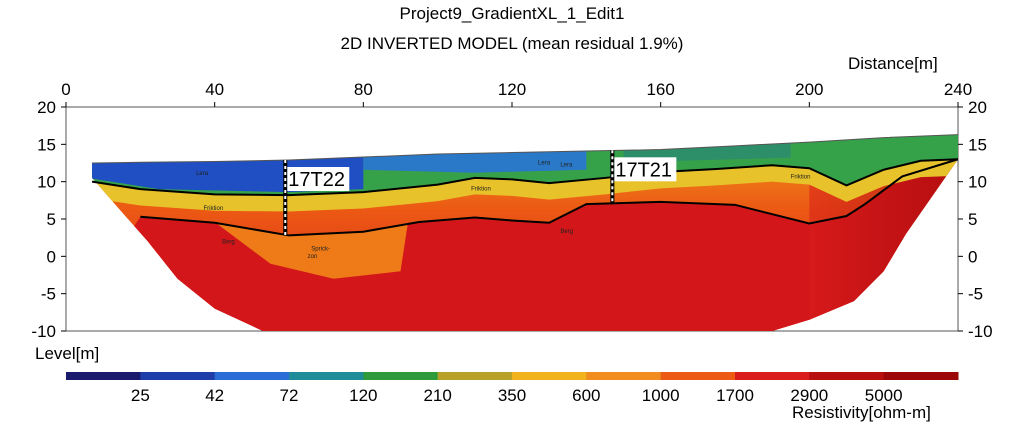  What do you see at coordinates (437, 395) in the screenshot?
I see `colorbar-tick-label-4: 210` at bounding box center [437, 395].